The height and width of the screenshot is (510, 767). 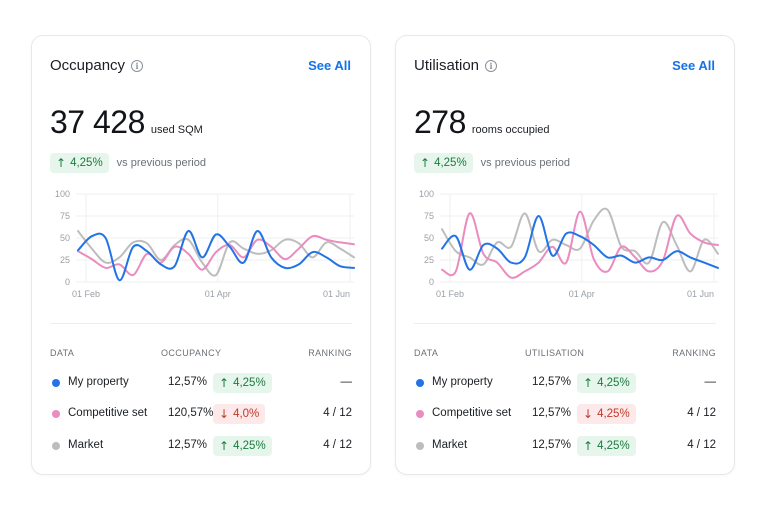 I want to click on delta-value: 4,25%, so click(x=450, y=163).